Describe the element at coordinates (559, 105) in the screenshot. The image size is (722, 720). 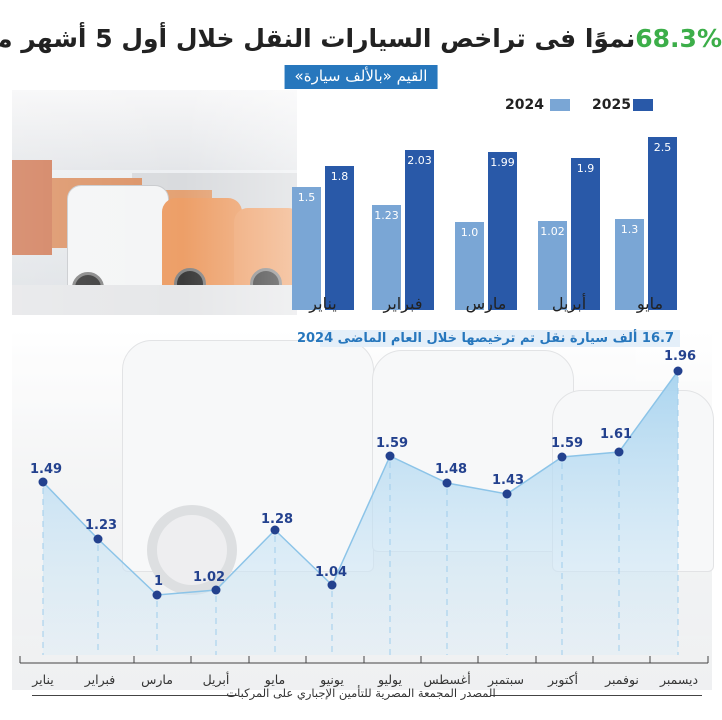
I see `legend-swatch-2024` at that location.